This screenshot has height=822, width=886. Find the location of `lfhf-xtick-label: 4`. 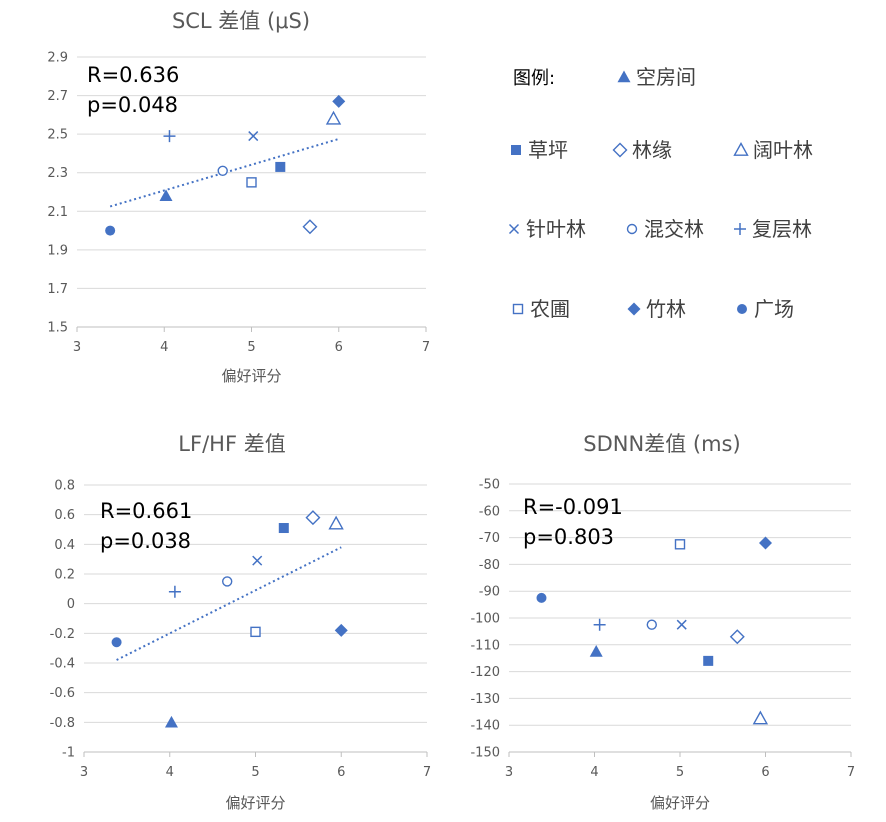

lfhf-xtick-label: 4 is located at coordinates (170, 772).